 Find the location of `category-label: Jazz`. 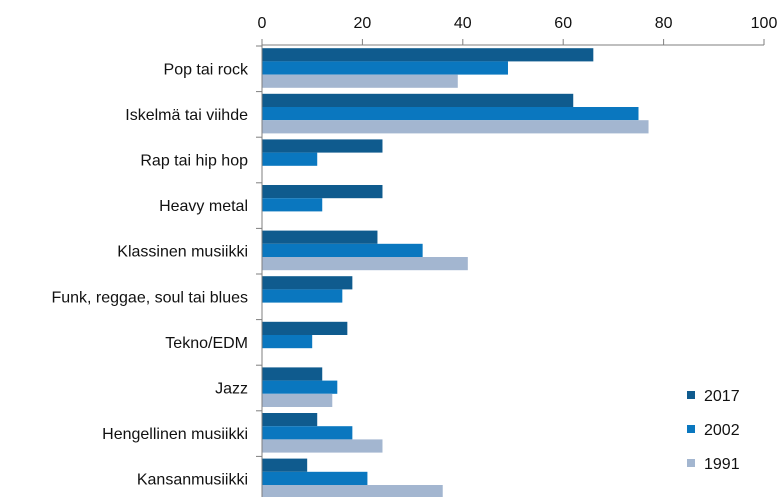

category-label: Jazz is located at coordinates (231, 389).